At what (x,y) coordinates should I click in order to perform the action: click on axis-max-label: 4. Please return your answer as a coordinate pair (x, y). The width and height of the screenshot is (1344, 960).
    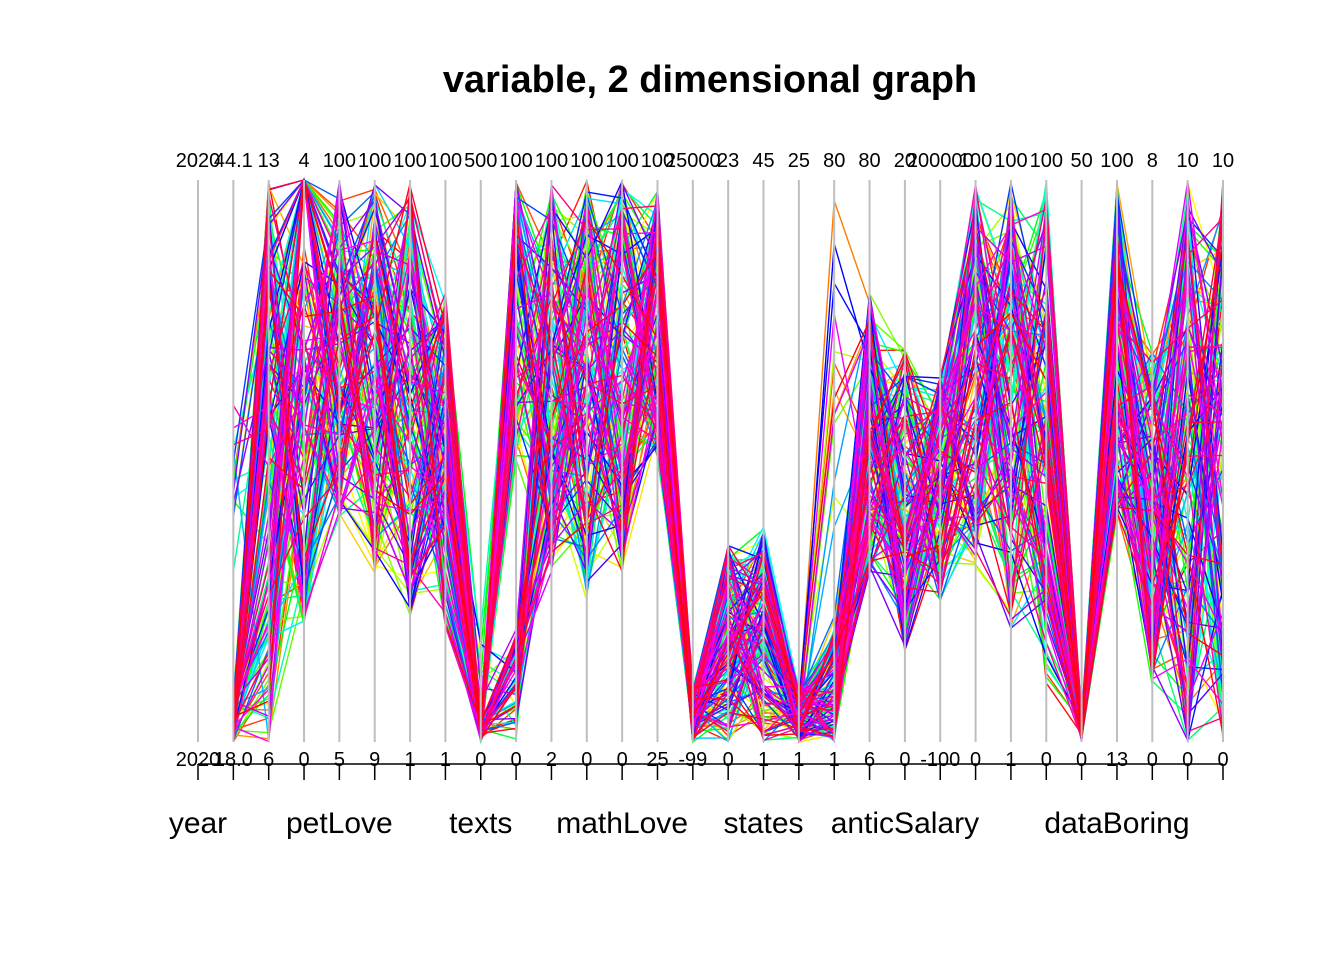
    Looking at the image, I should click on (303, 161).